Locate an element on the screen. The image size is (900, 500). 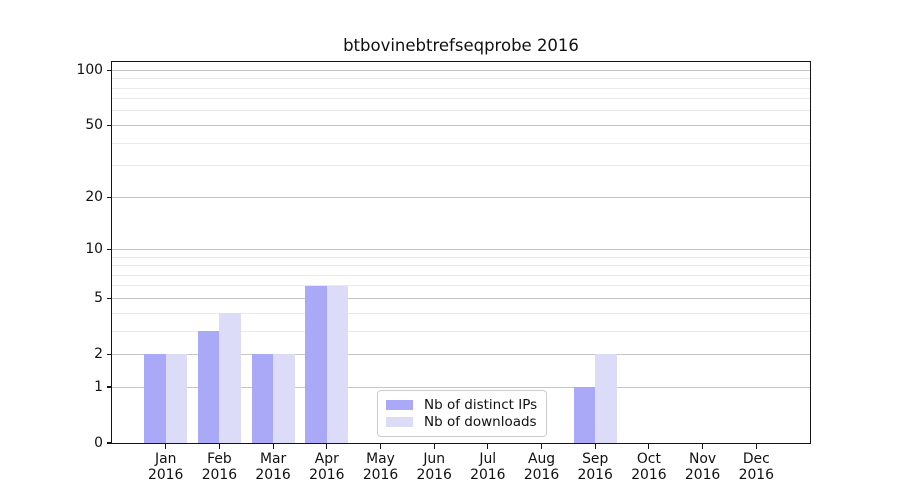
bar-distinct-ips-mar is located at coordinates (262, 398).